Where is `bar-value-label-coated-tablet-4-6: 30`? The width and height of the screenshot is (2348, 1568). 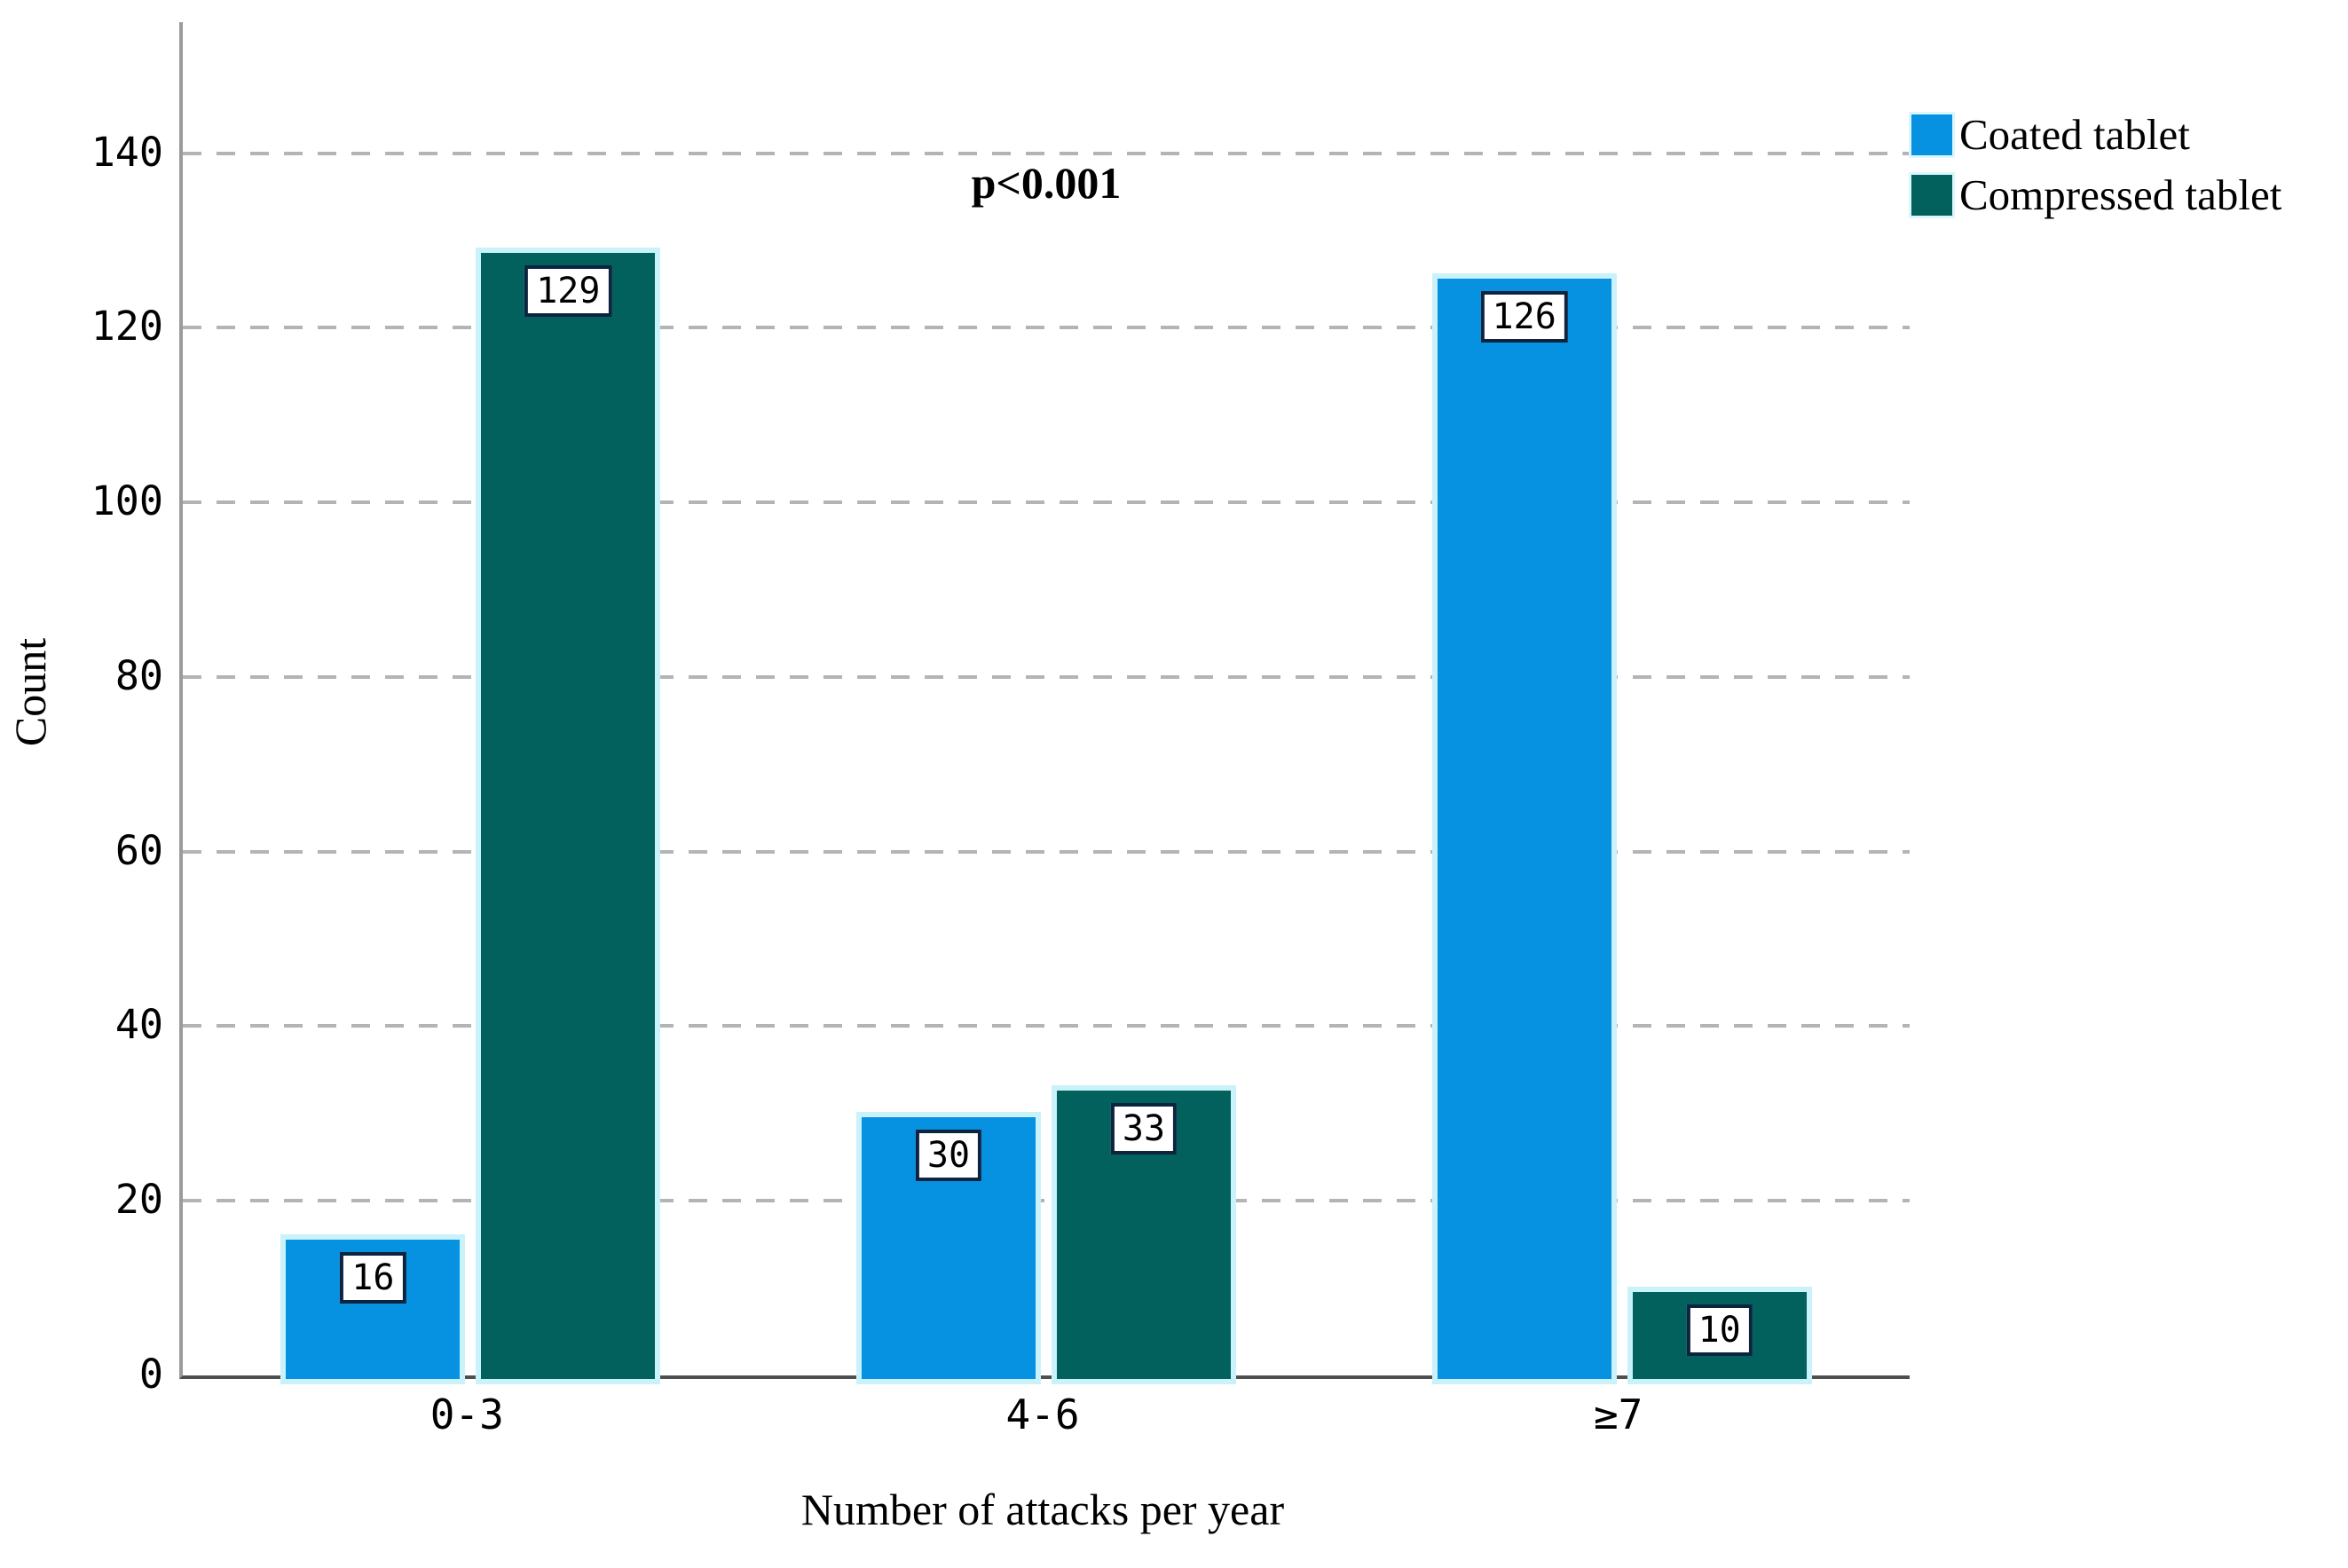 bar-value-label-coated-tablet-4-6: 30 is located at coordinates (949, 1155).